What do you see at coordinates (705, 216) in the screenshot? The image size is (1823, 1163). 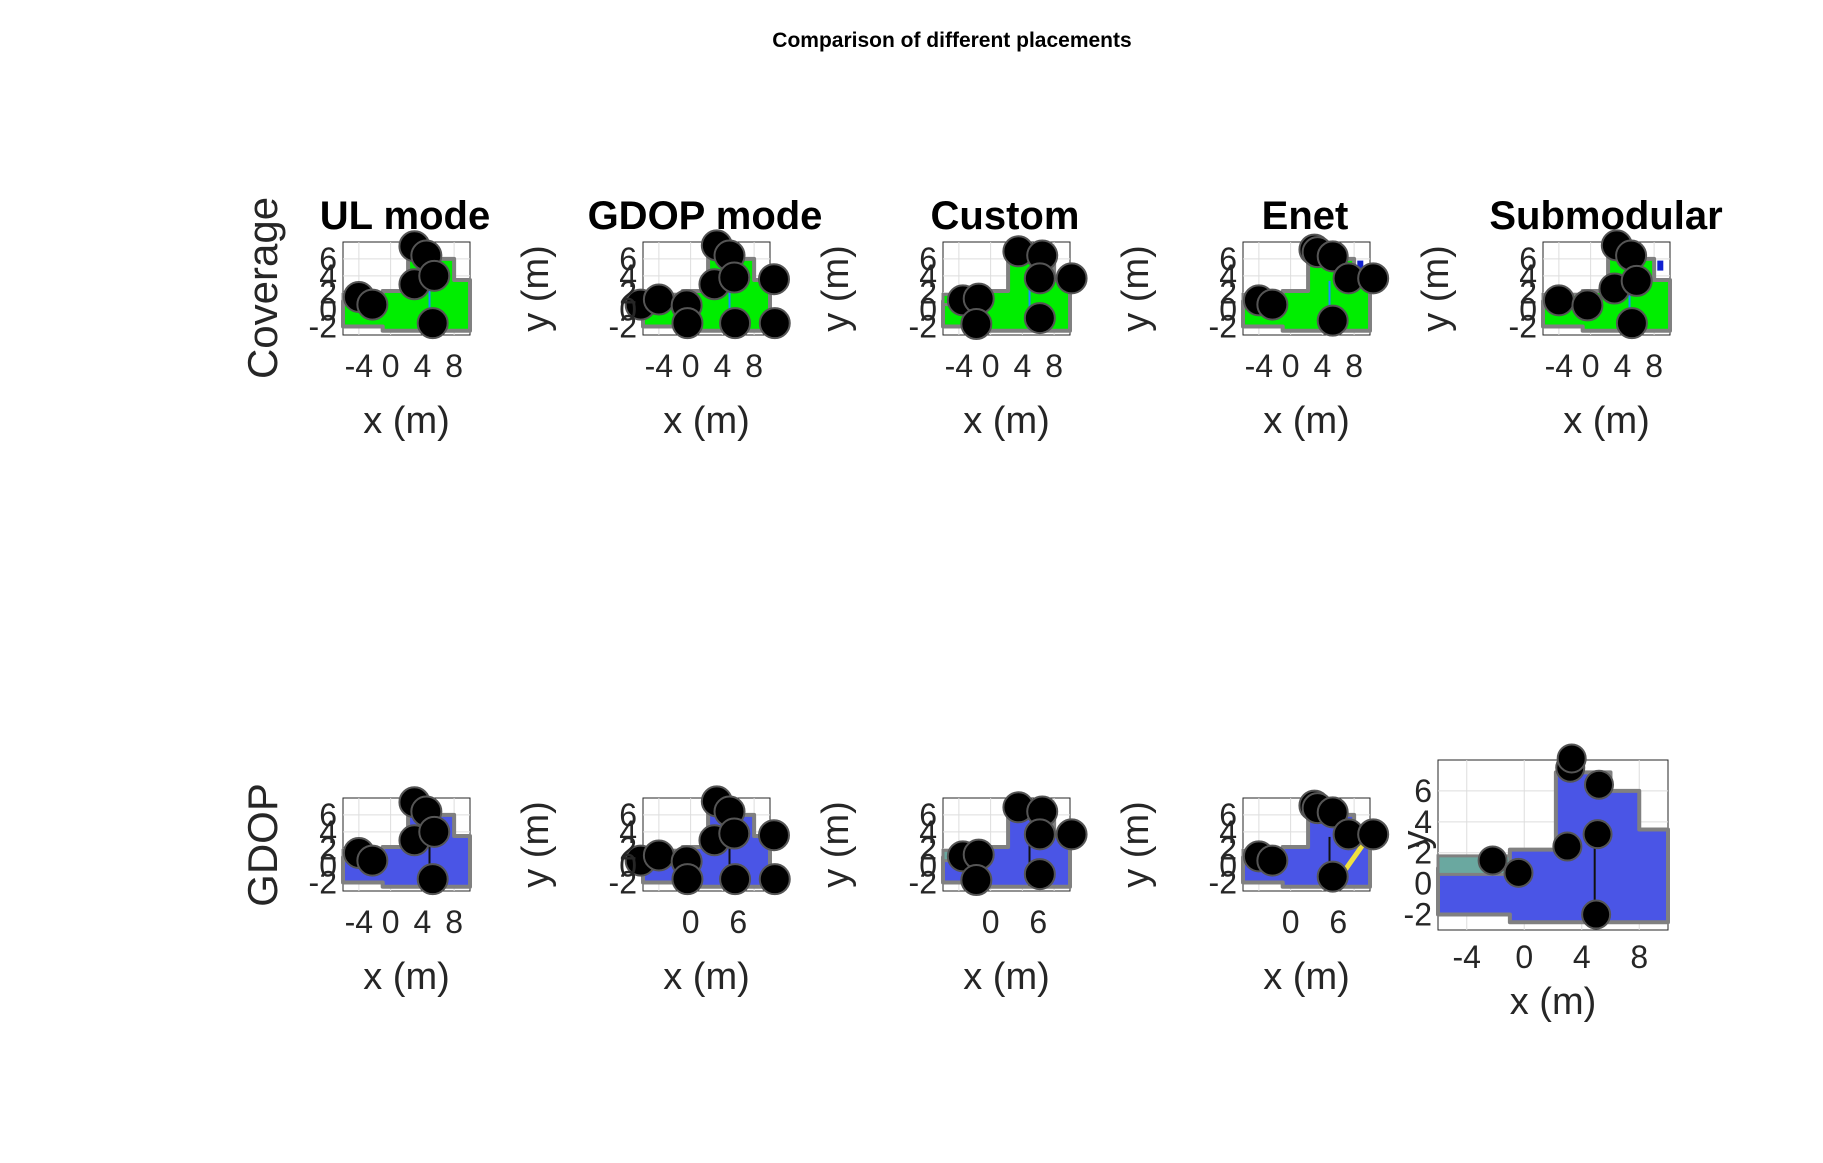 I see `subplot-title: GDOP mode` at bounding box center [705, 216].